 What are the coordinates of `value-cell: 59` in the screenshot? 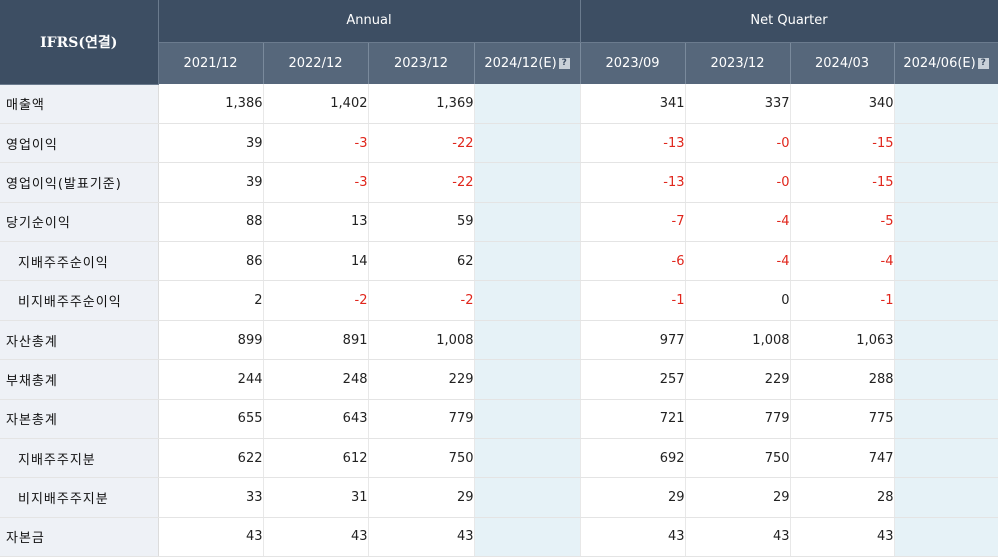 It's located at (421, 222).